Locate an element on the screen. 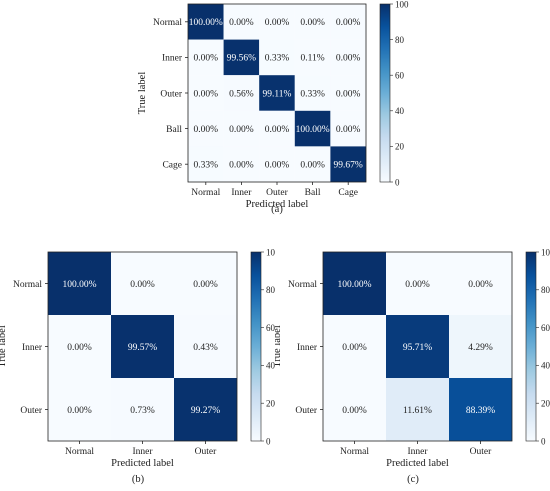 This screenshot has height=491, width=550. x-tick-label: Normal is located at coordinates (205, 193).